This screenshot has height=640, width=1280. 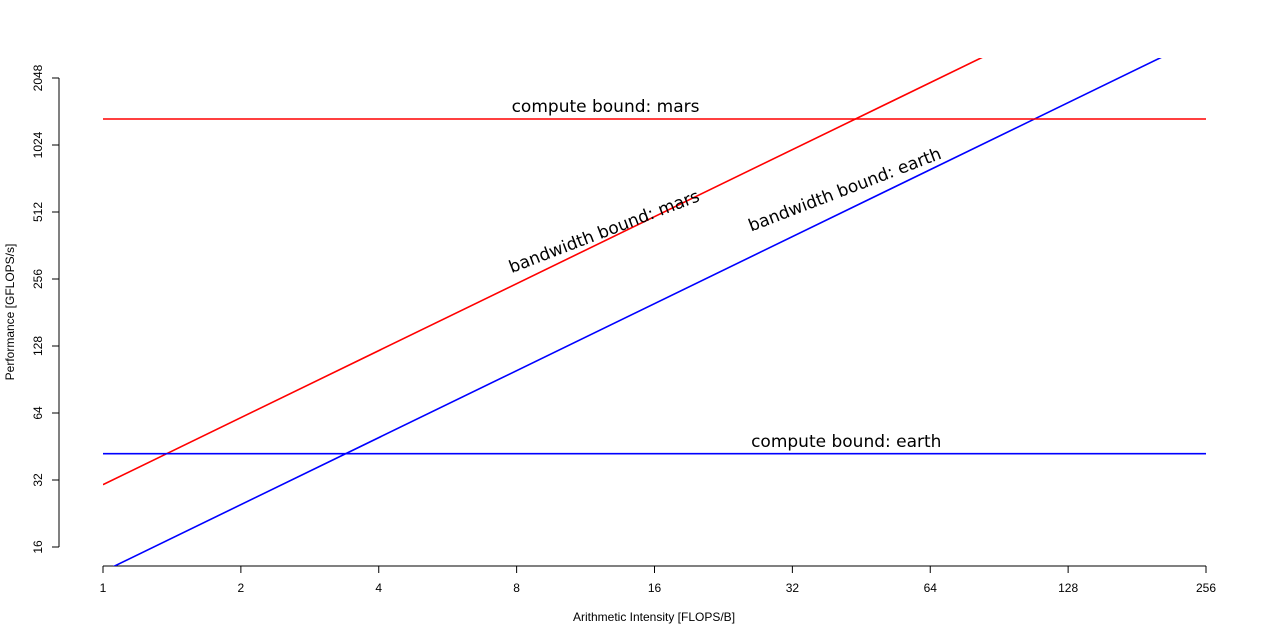 I want to click on x-tick-label: 16, so click(x=655, y=588).